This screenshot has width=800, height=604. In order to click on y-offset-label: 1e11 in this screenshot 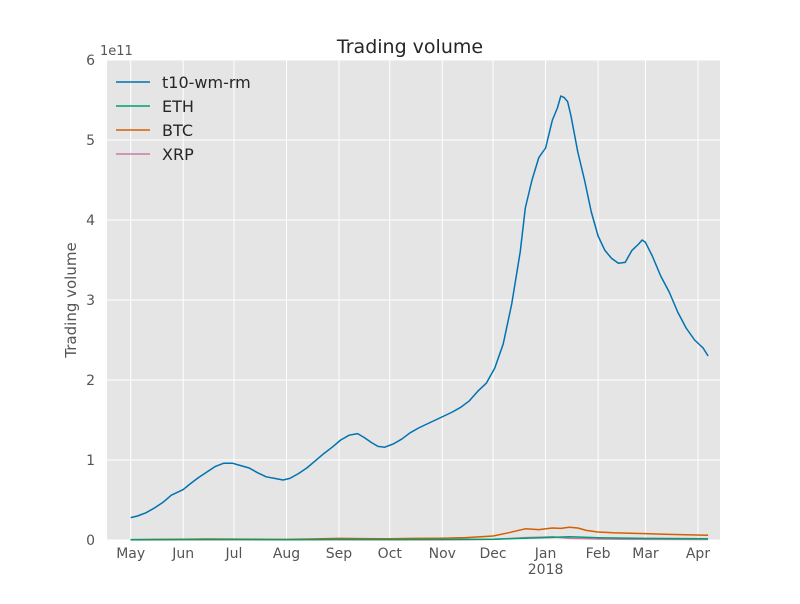, I will do `click(116, 51)`.